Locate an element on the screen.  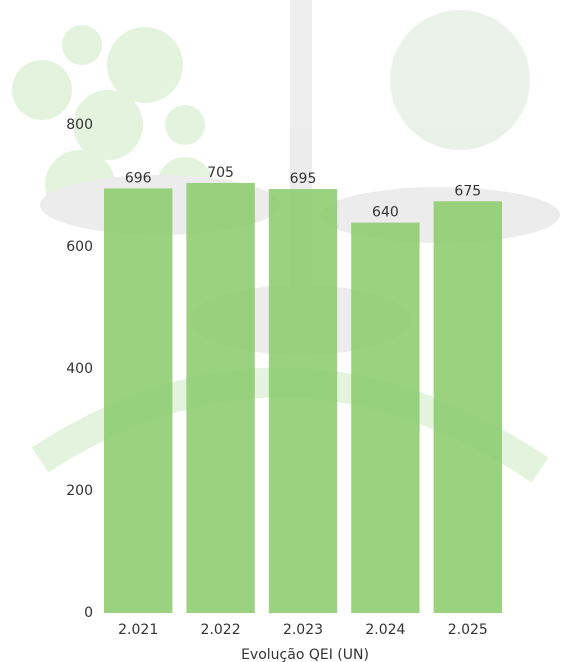
data-label: 695 is located at coordinates (303, 179).